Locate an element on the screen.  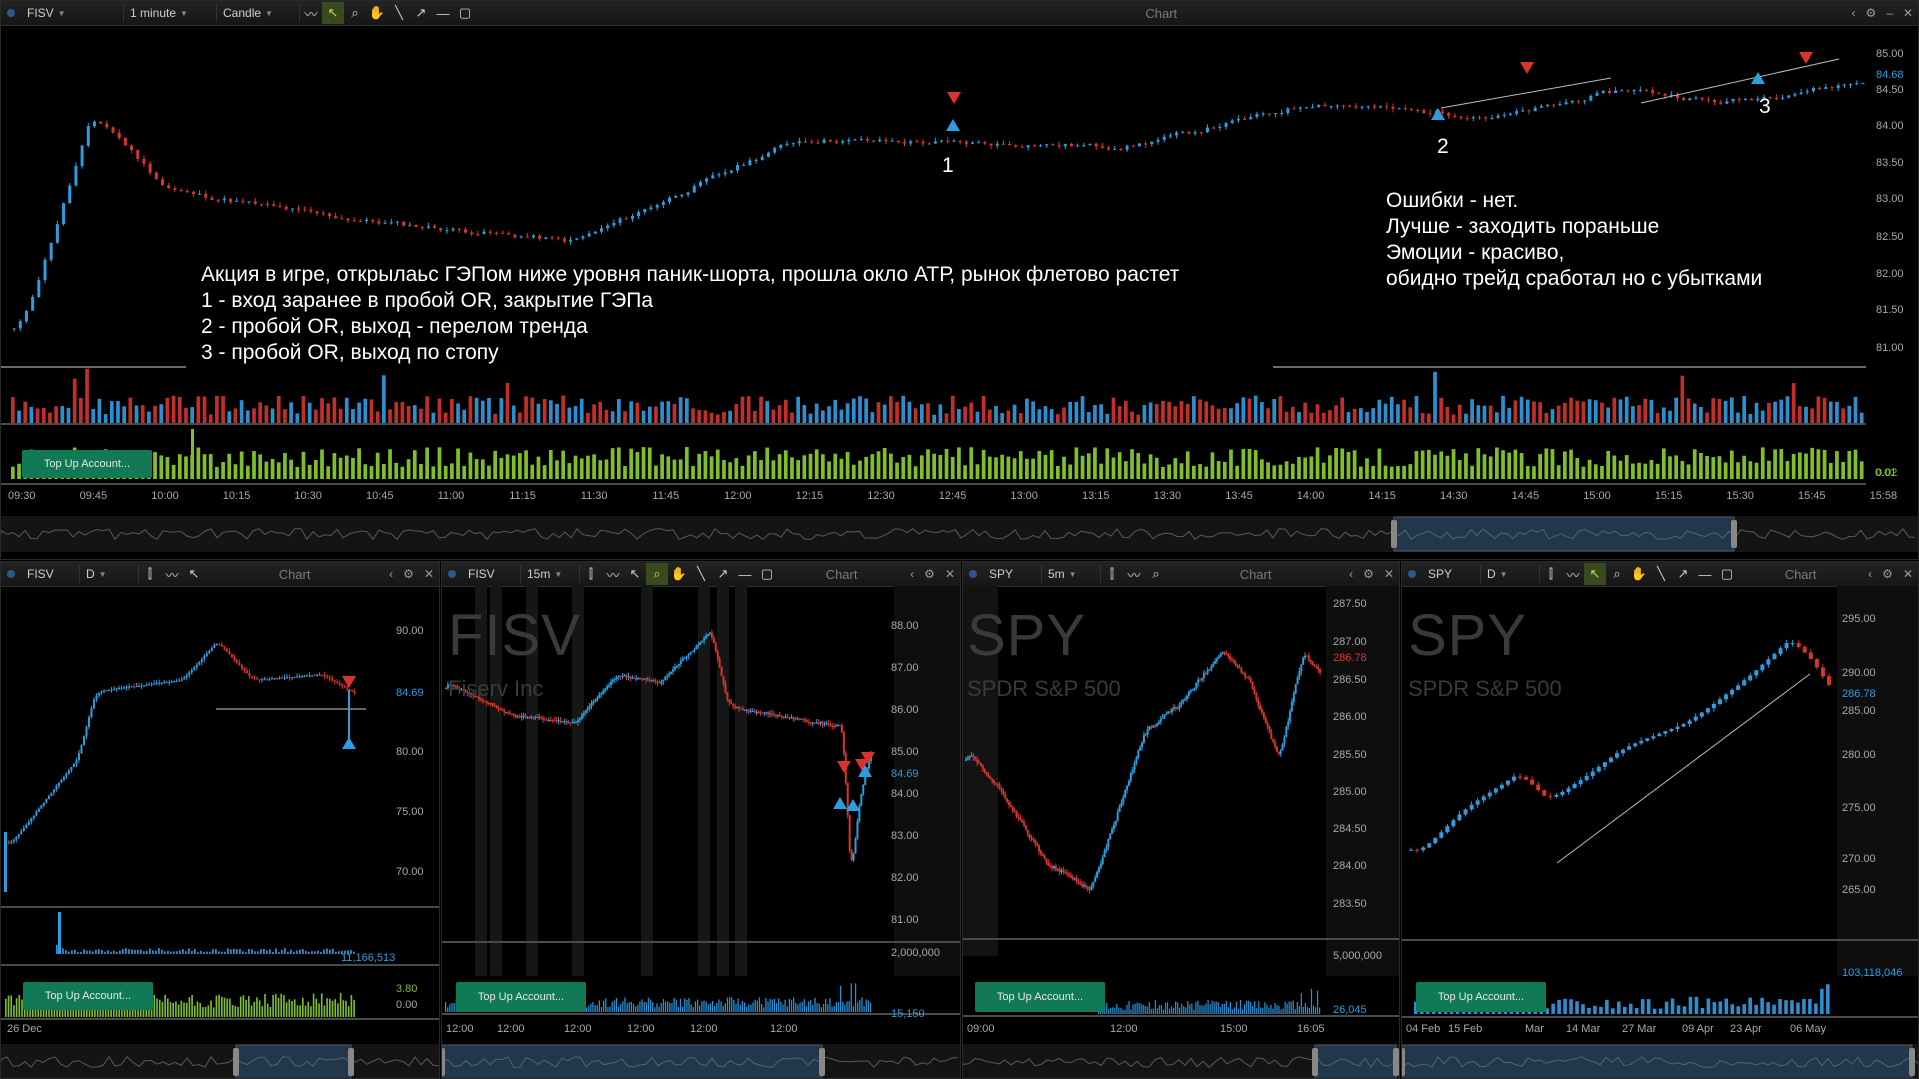
interval-select: 1 minute ▼ is located at coordinates (170, 13).